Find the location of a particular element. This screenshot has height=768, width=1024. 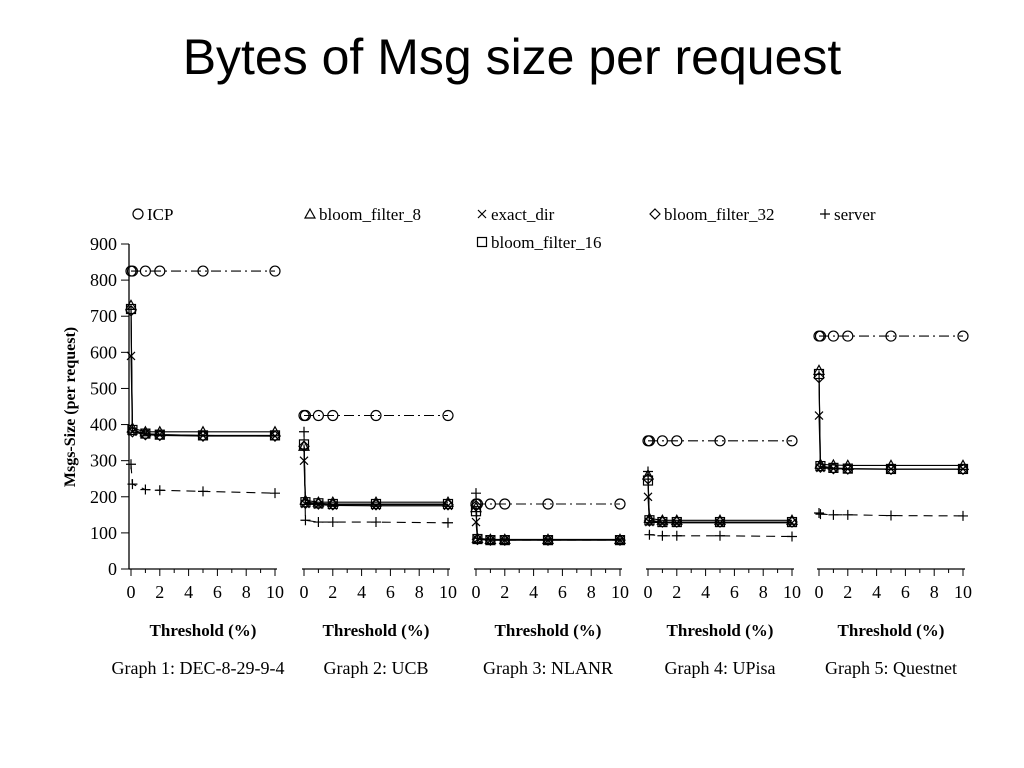

legend-label-bloom-filter-16: bloom_filter_16 is located at coordinates (546, 242).